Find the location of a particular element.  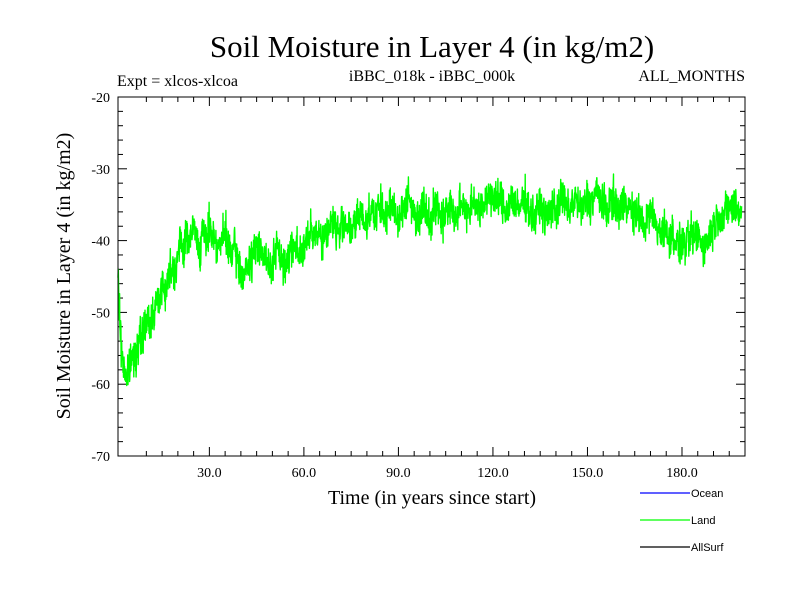

x-axis-label: Time (in years since start) is located at coordinates (432, 498).